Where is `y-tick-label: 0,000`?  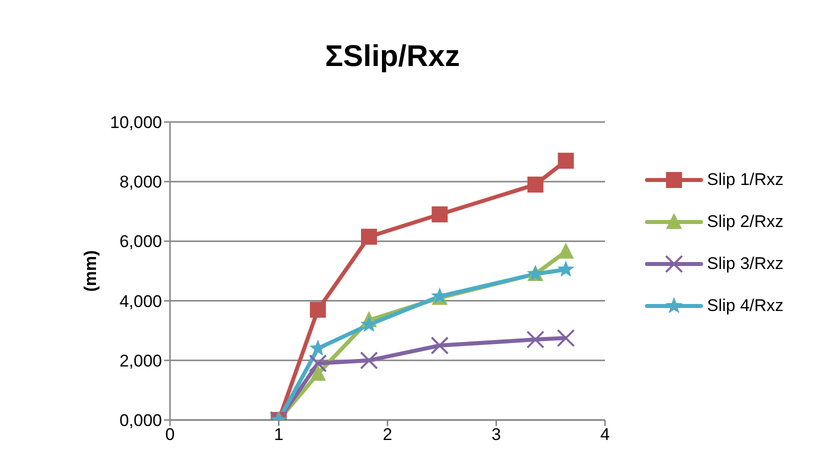 y-tick-label: 0,000 is located at coordinates (140, 420).